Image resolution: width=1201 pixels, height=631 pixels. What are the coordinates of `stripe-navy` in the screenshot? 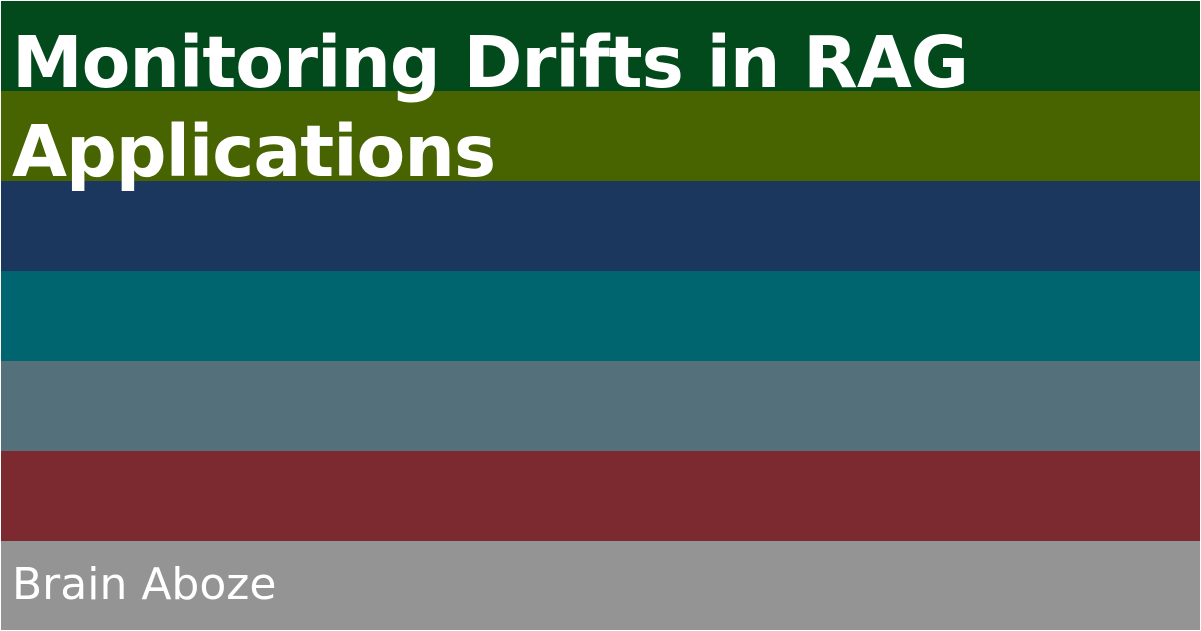 It's located at (600, 226).